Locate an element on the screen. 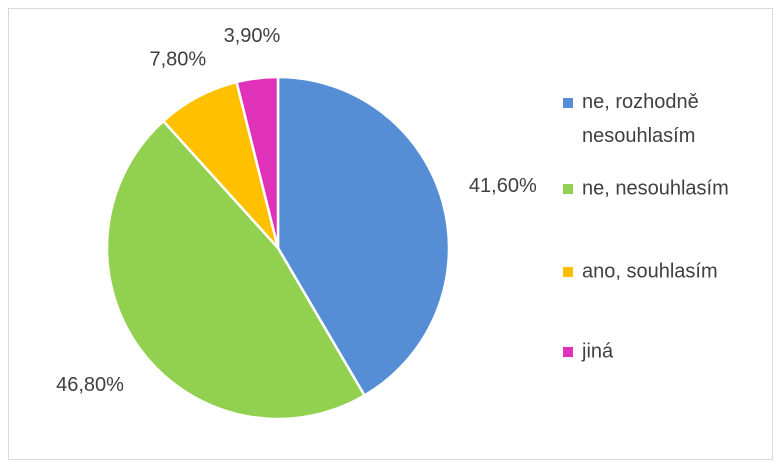  data-label: 7,80% is located at coordinates (177, 59).